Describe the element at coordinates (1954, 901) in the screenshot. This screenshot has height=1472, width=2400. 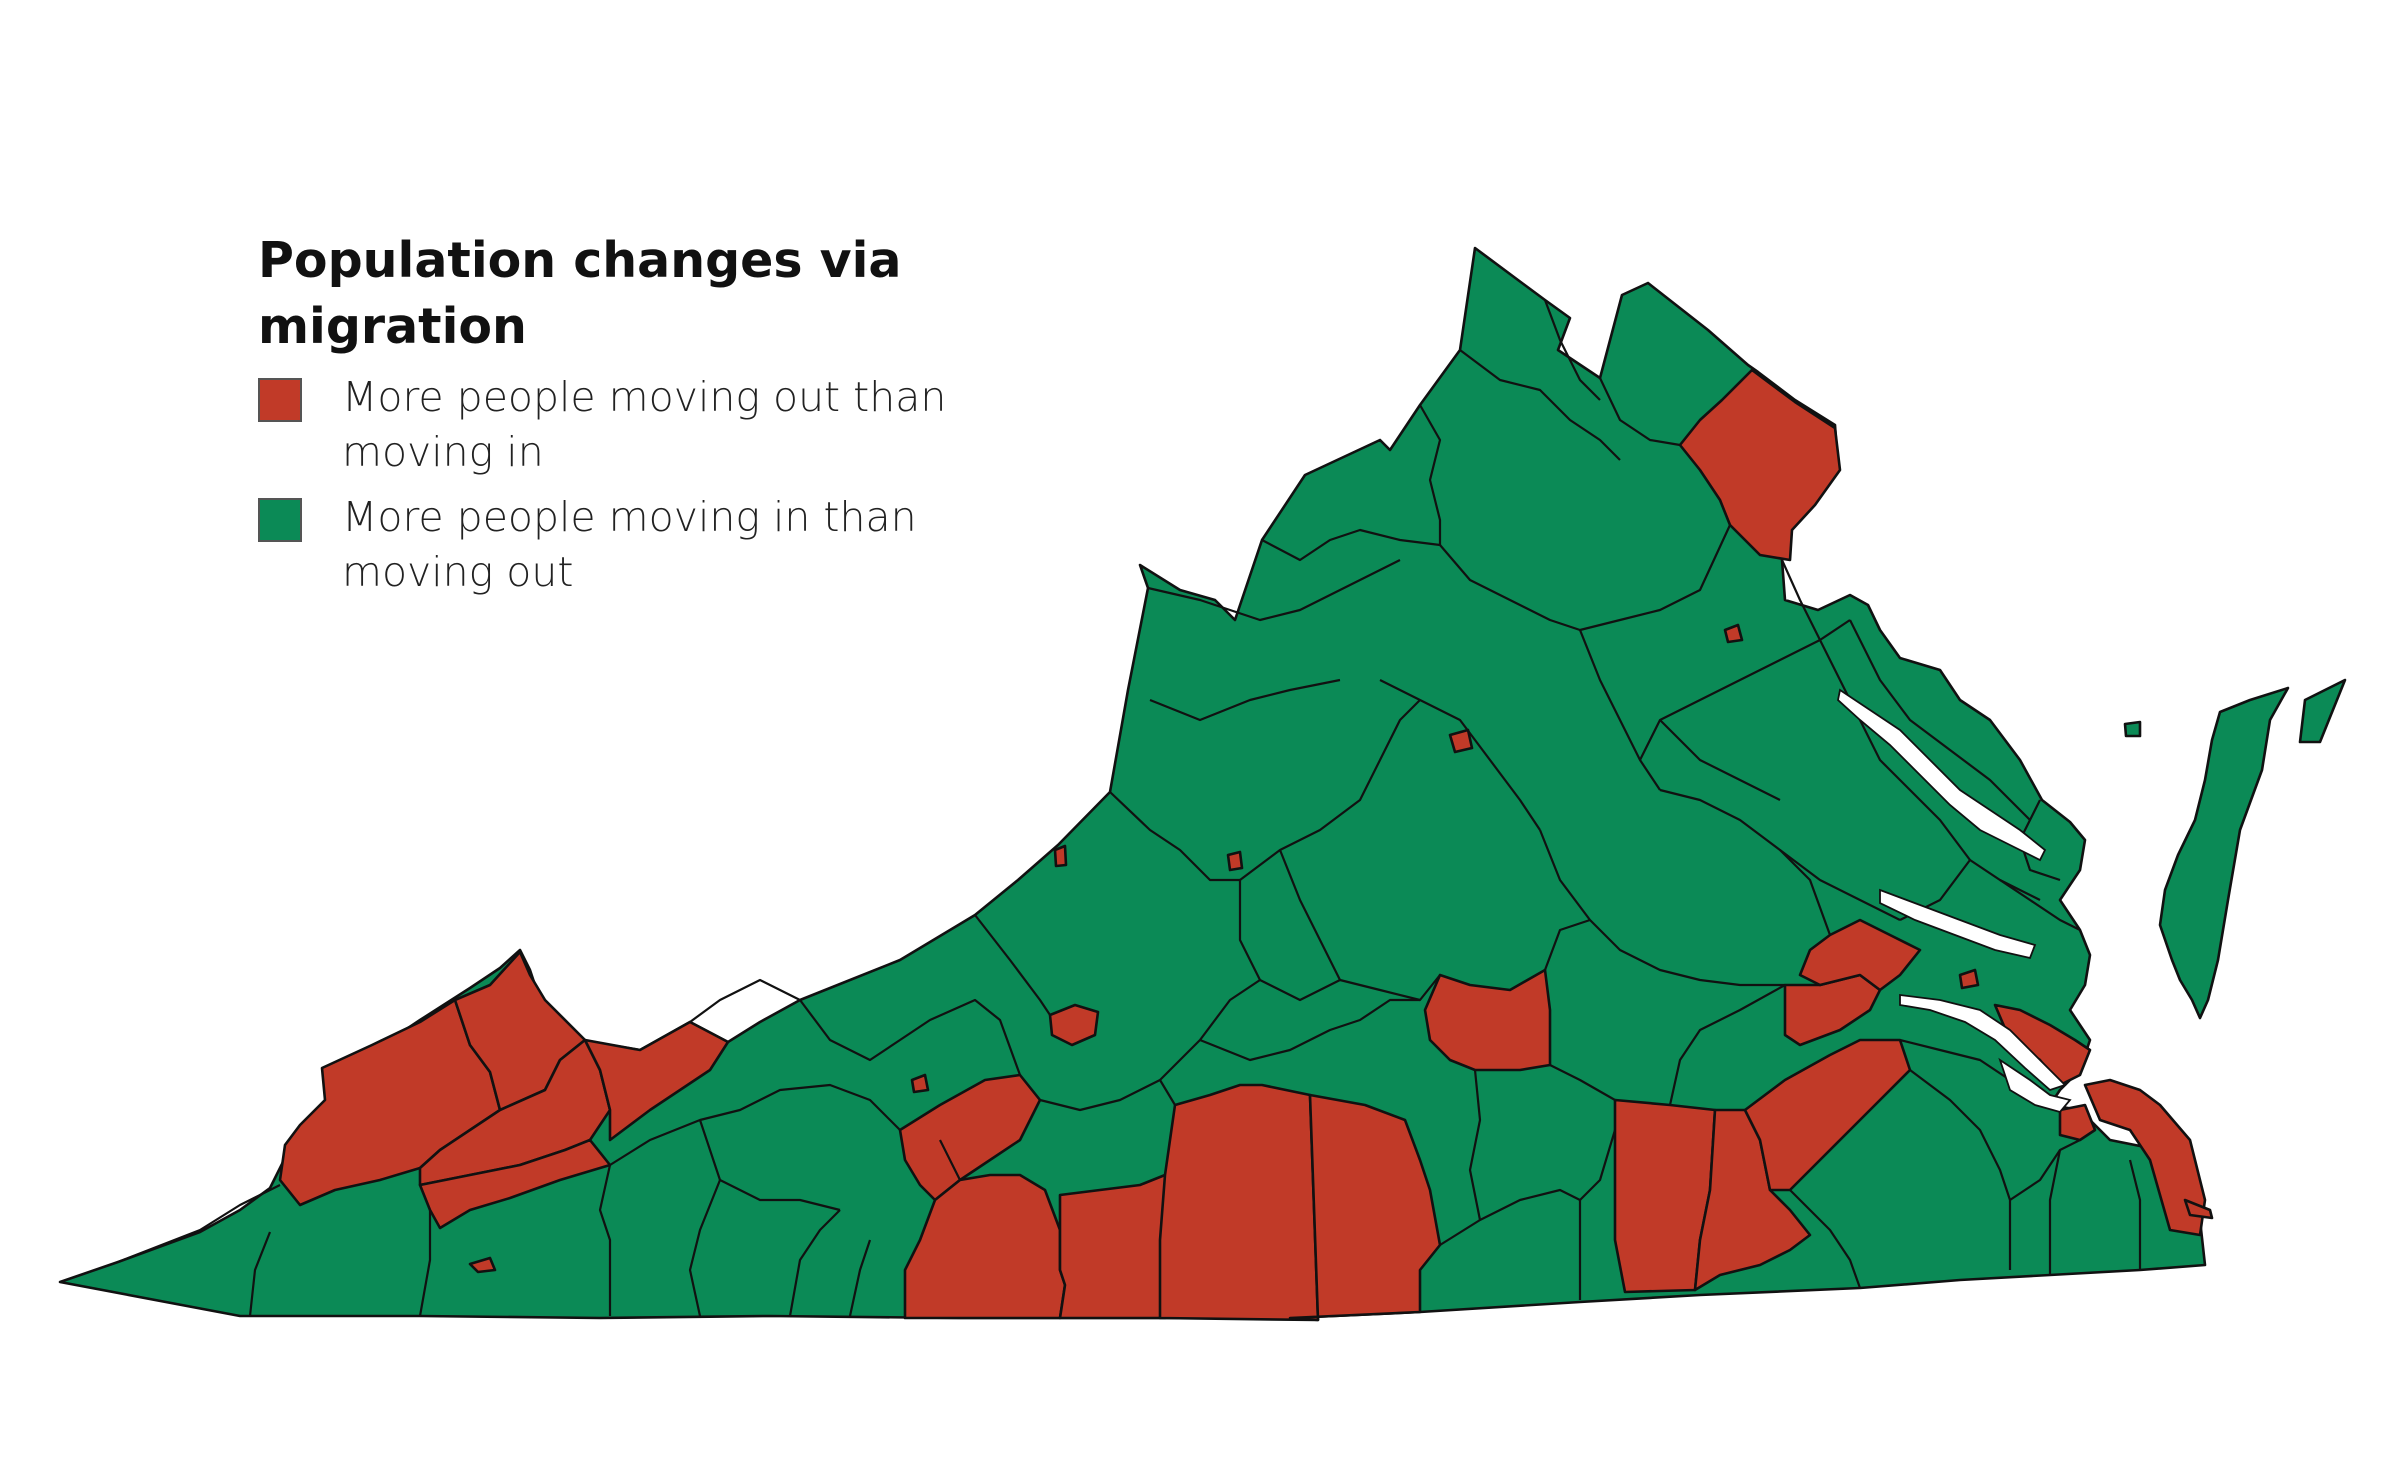
I see `waterways` at that location.